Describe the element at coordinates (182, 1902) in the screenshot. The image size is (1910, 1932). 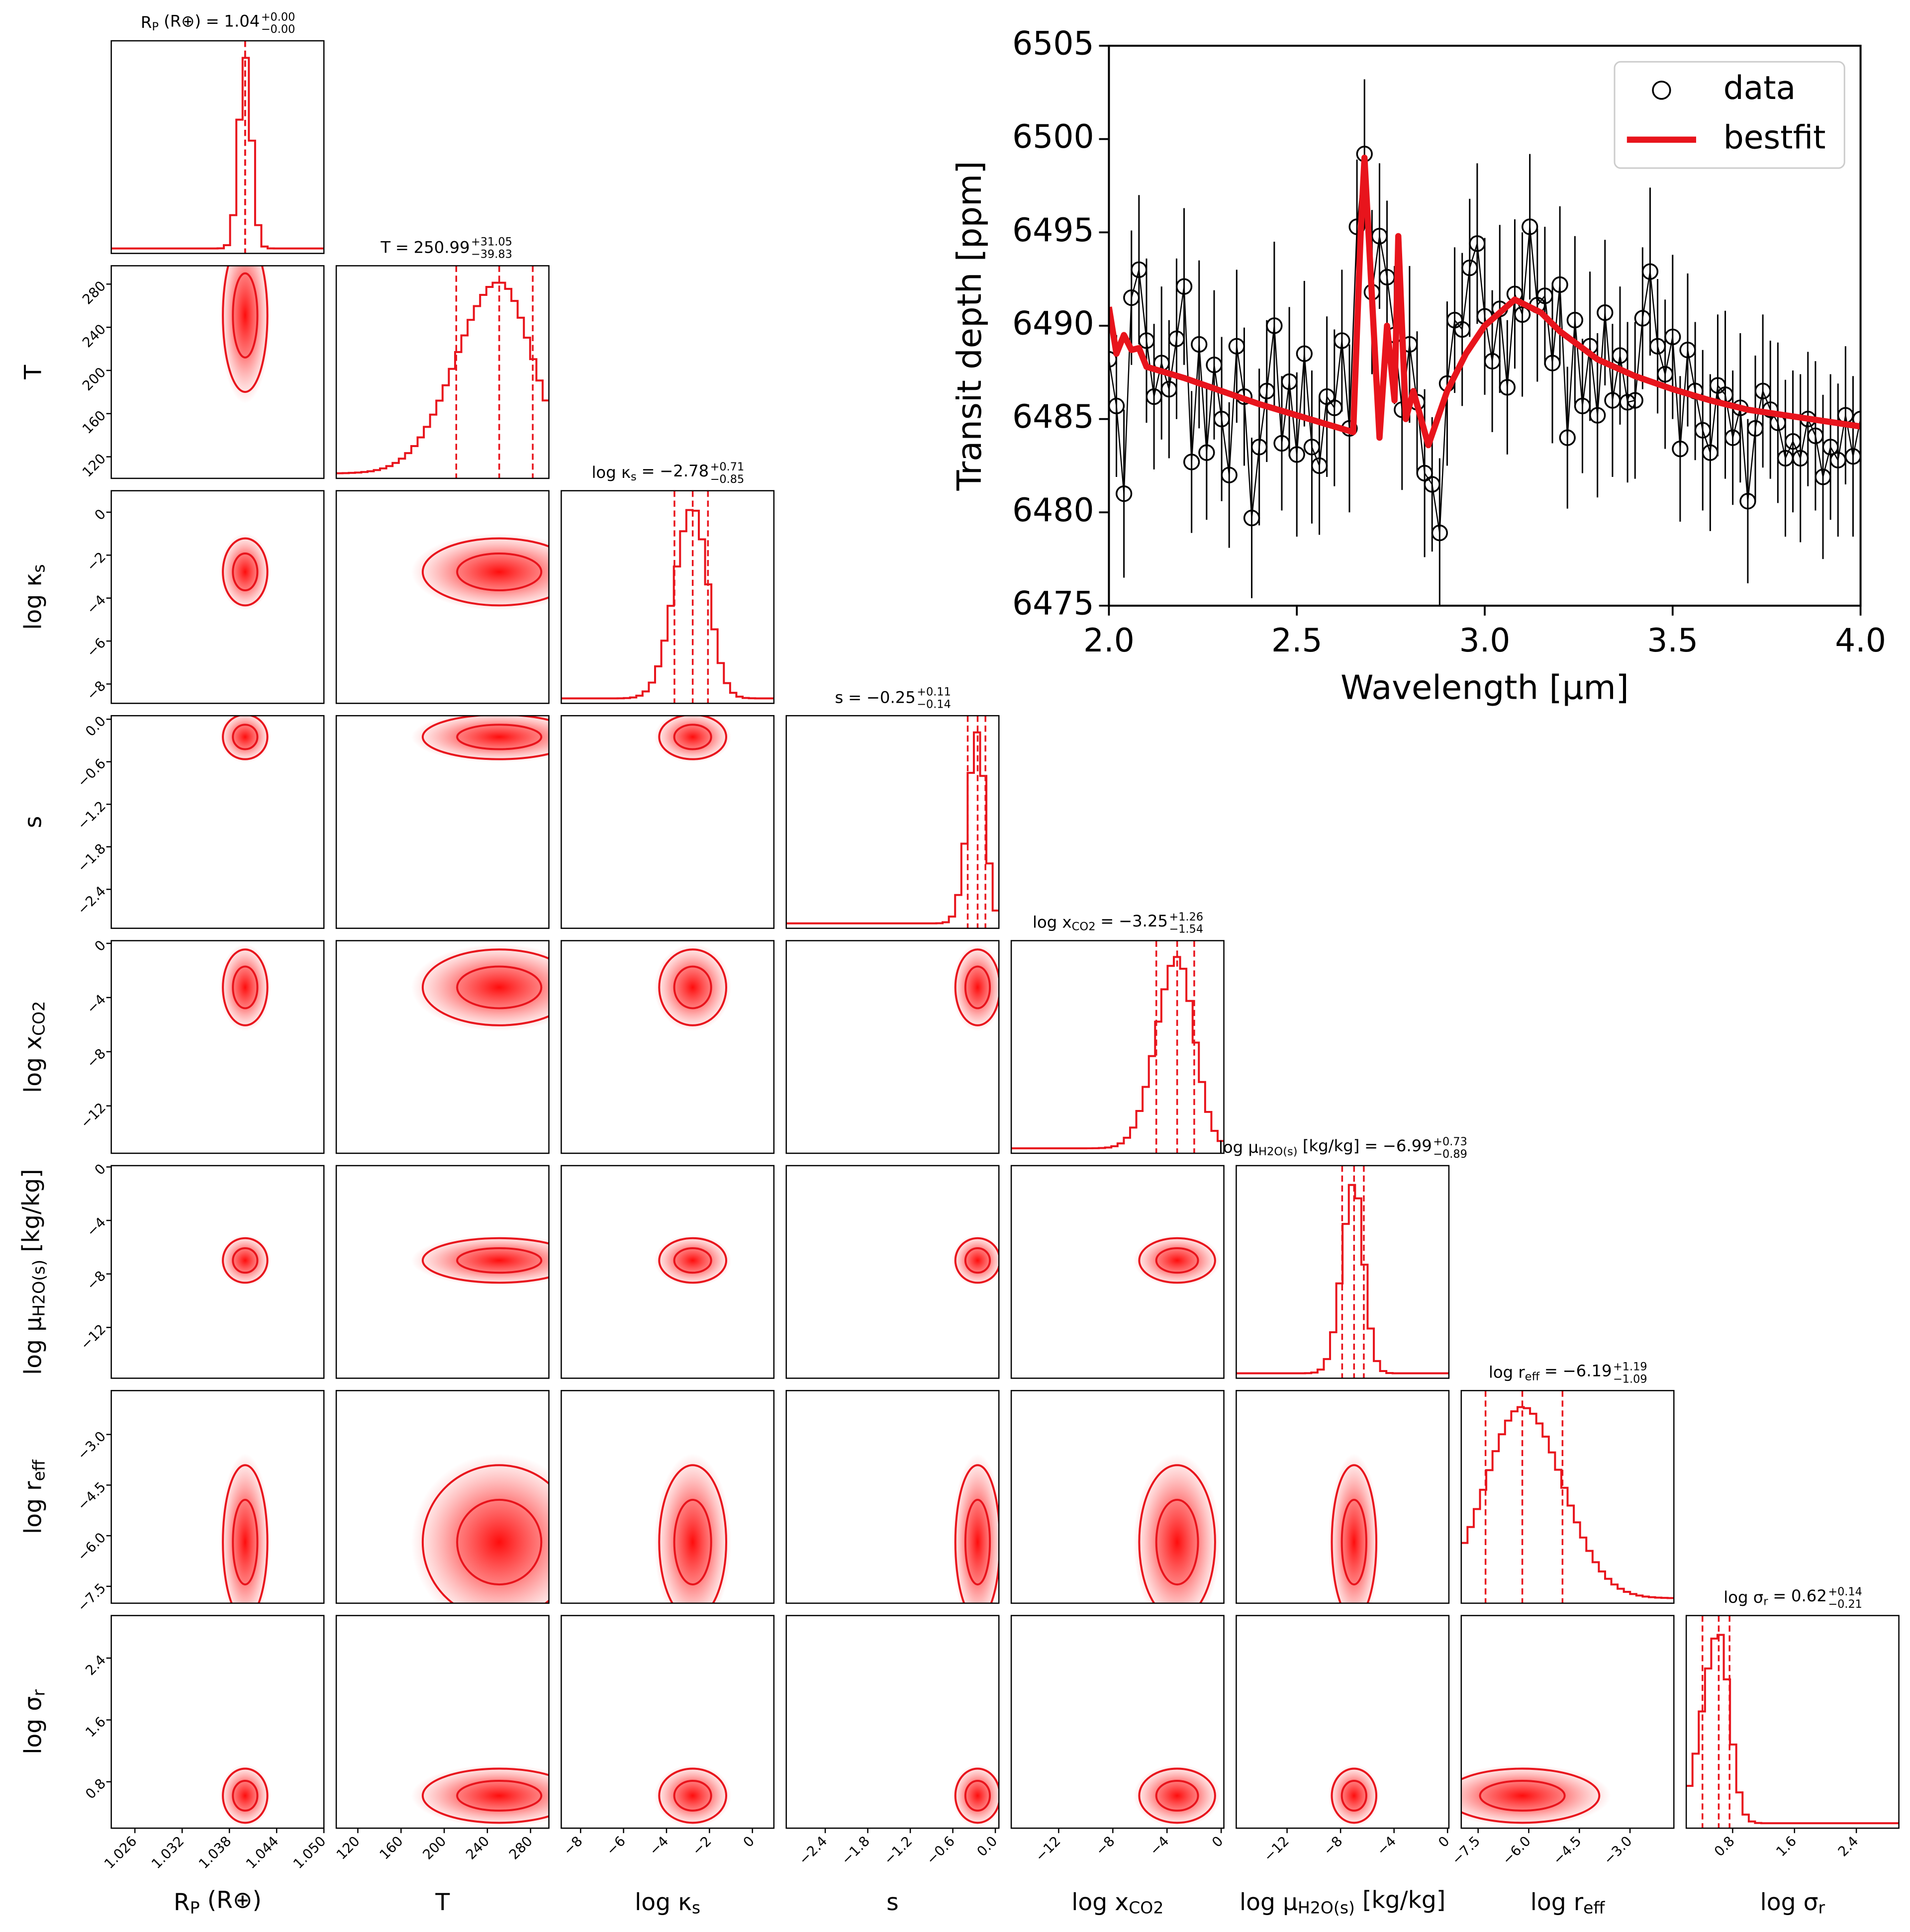
I see `label-base: R` at that location.